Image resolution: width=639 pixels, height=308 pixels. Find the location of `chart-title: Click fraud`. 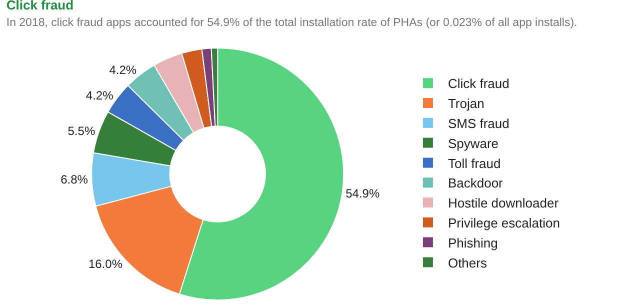

chart-title: Click fraud is located at coordinates (40, 6).